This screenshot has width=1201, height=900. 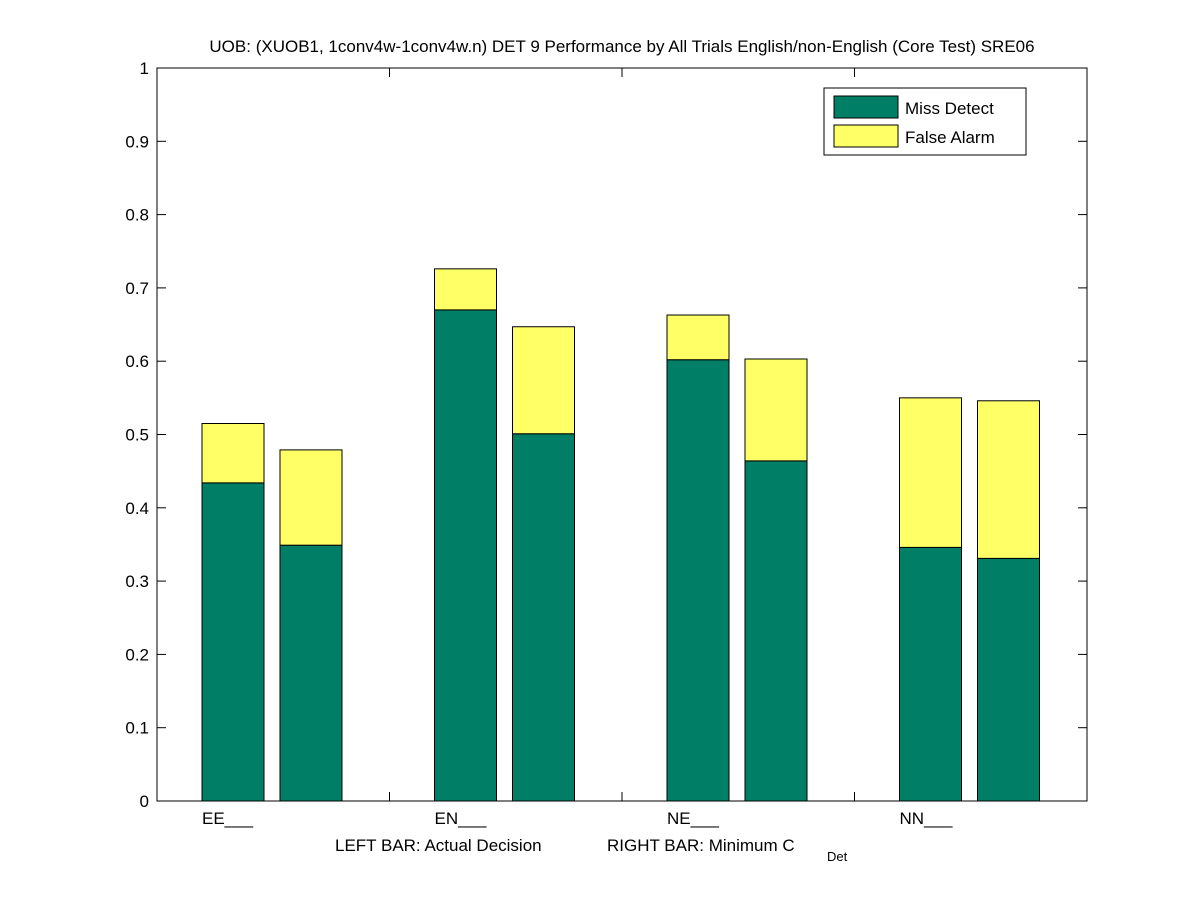 I want to click on x-category-label: EE___, so click(x=228, y=818).